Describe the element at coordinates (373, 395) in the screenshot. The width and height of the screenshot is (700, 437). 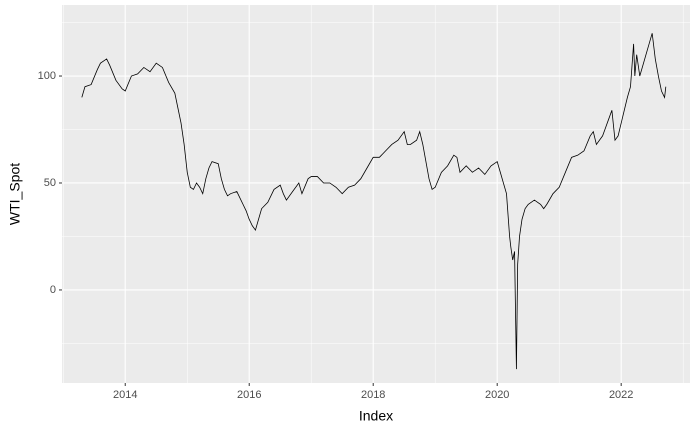
I see `x-tick-label: 2018` at that location.